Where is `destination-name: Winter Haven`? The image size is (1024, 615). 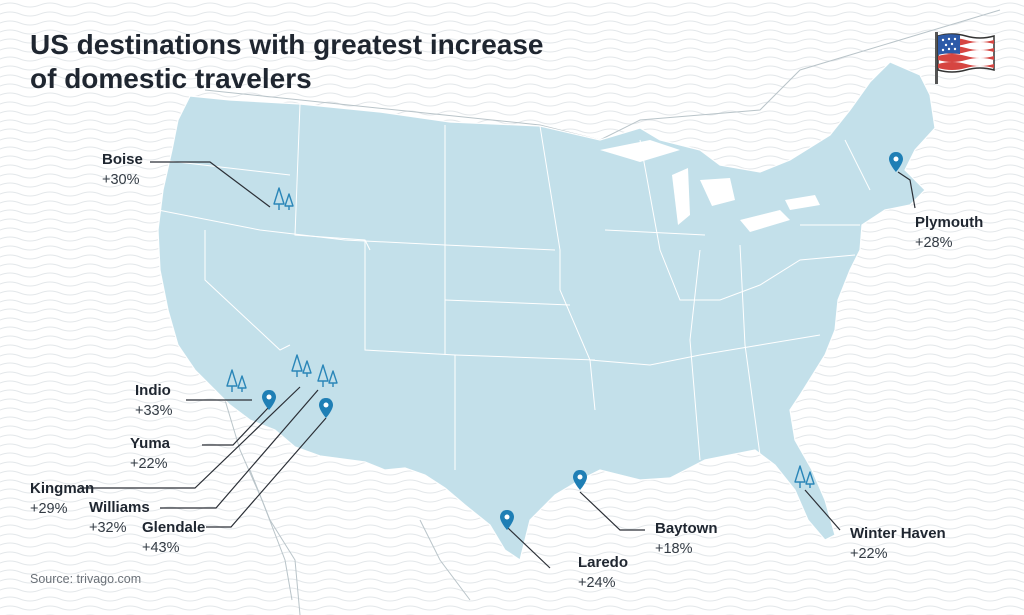
destination-name: Winter Haven is located at coordinates (898, 533).